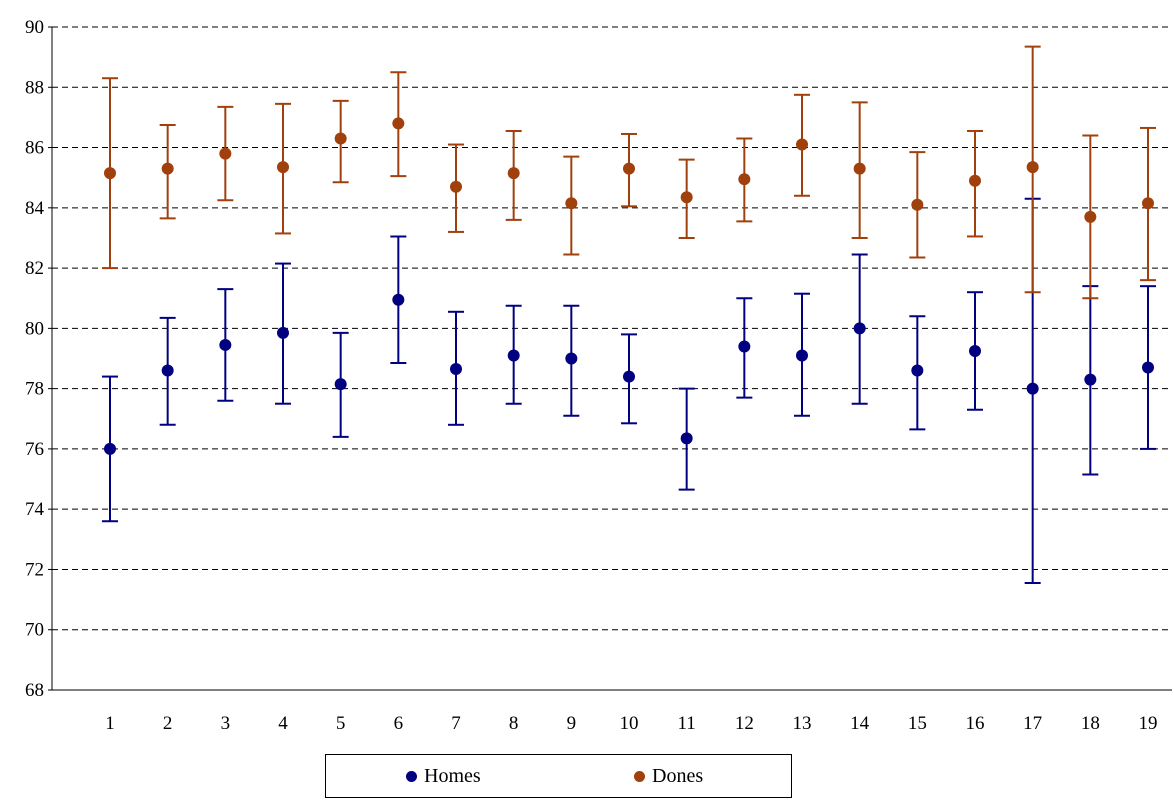 The image size is (1174, 801). Describe the element at coordinates (452, 776) in the screenshot. I see `legend-label-homes: Homes` at that location.